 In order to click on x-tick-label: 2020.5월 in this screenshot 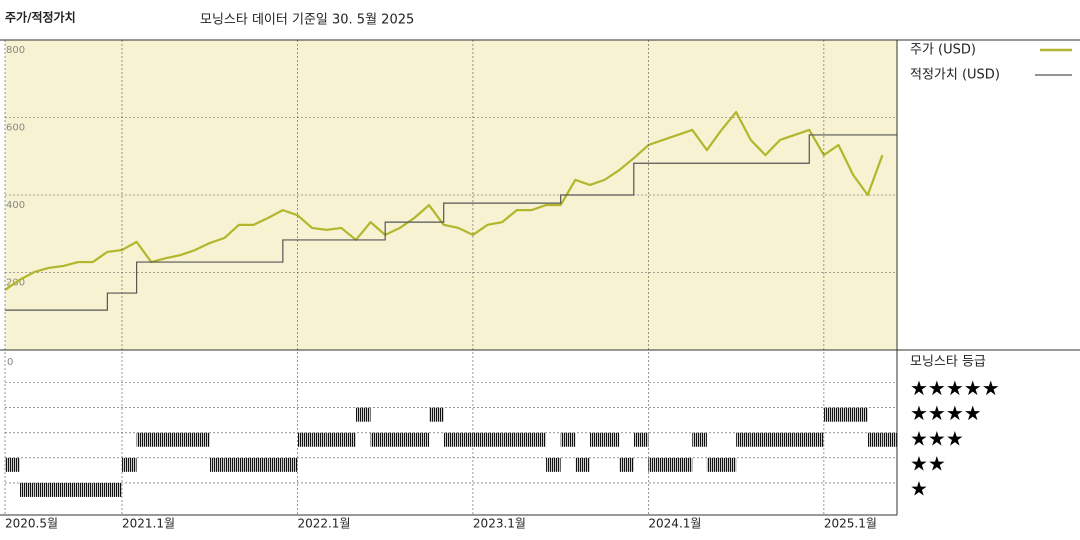, I will do `click(31, 524)`.